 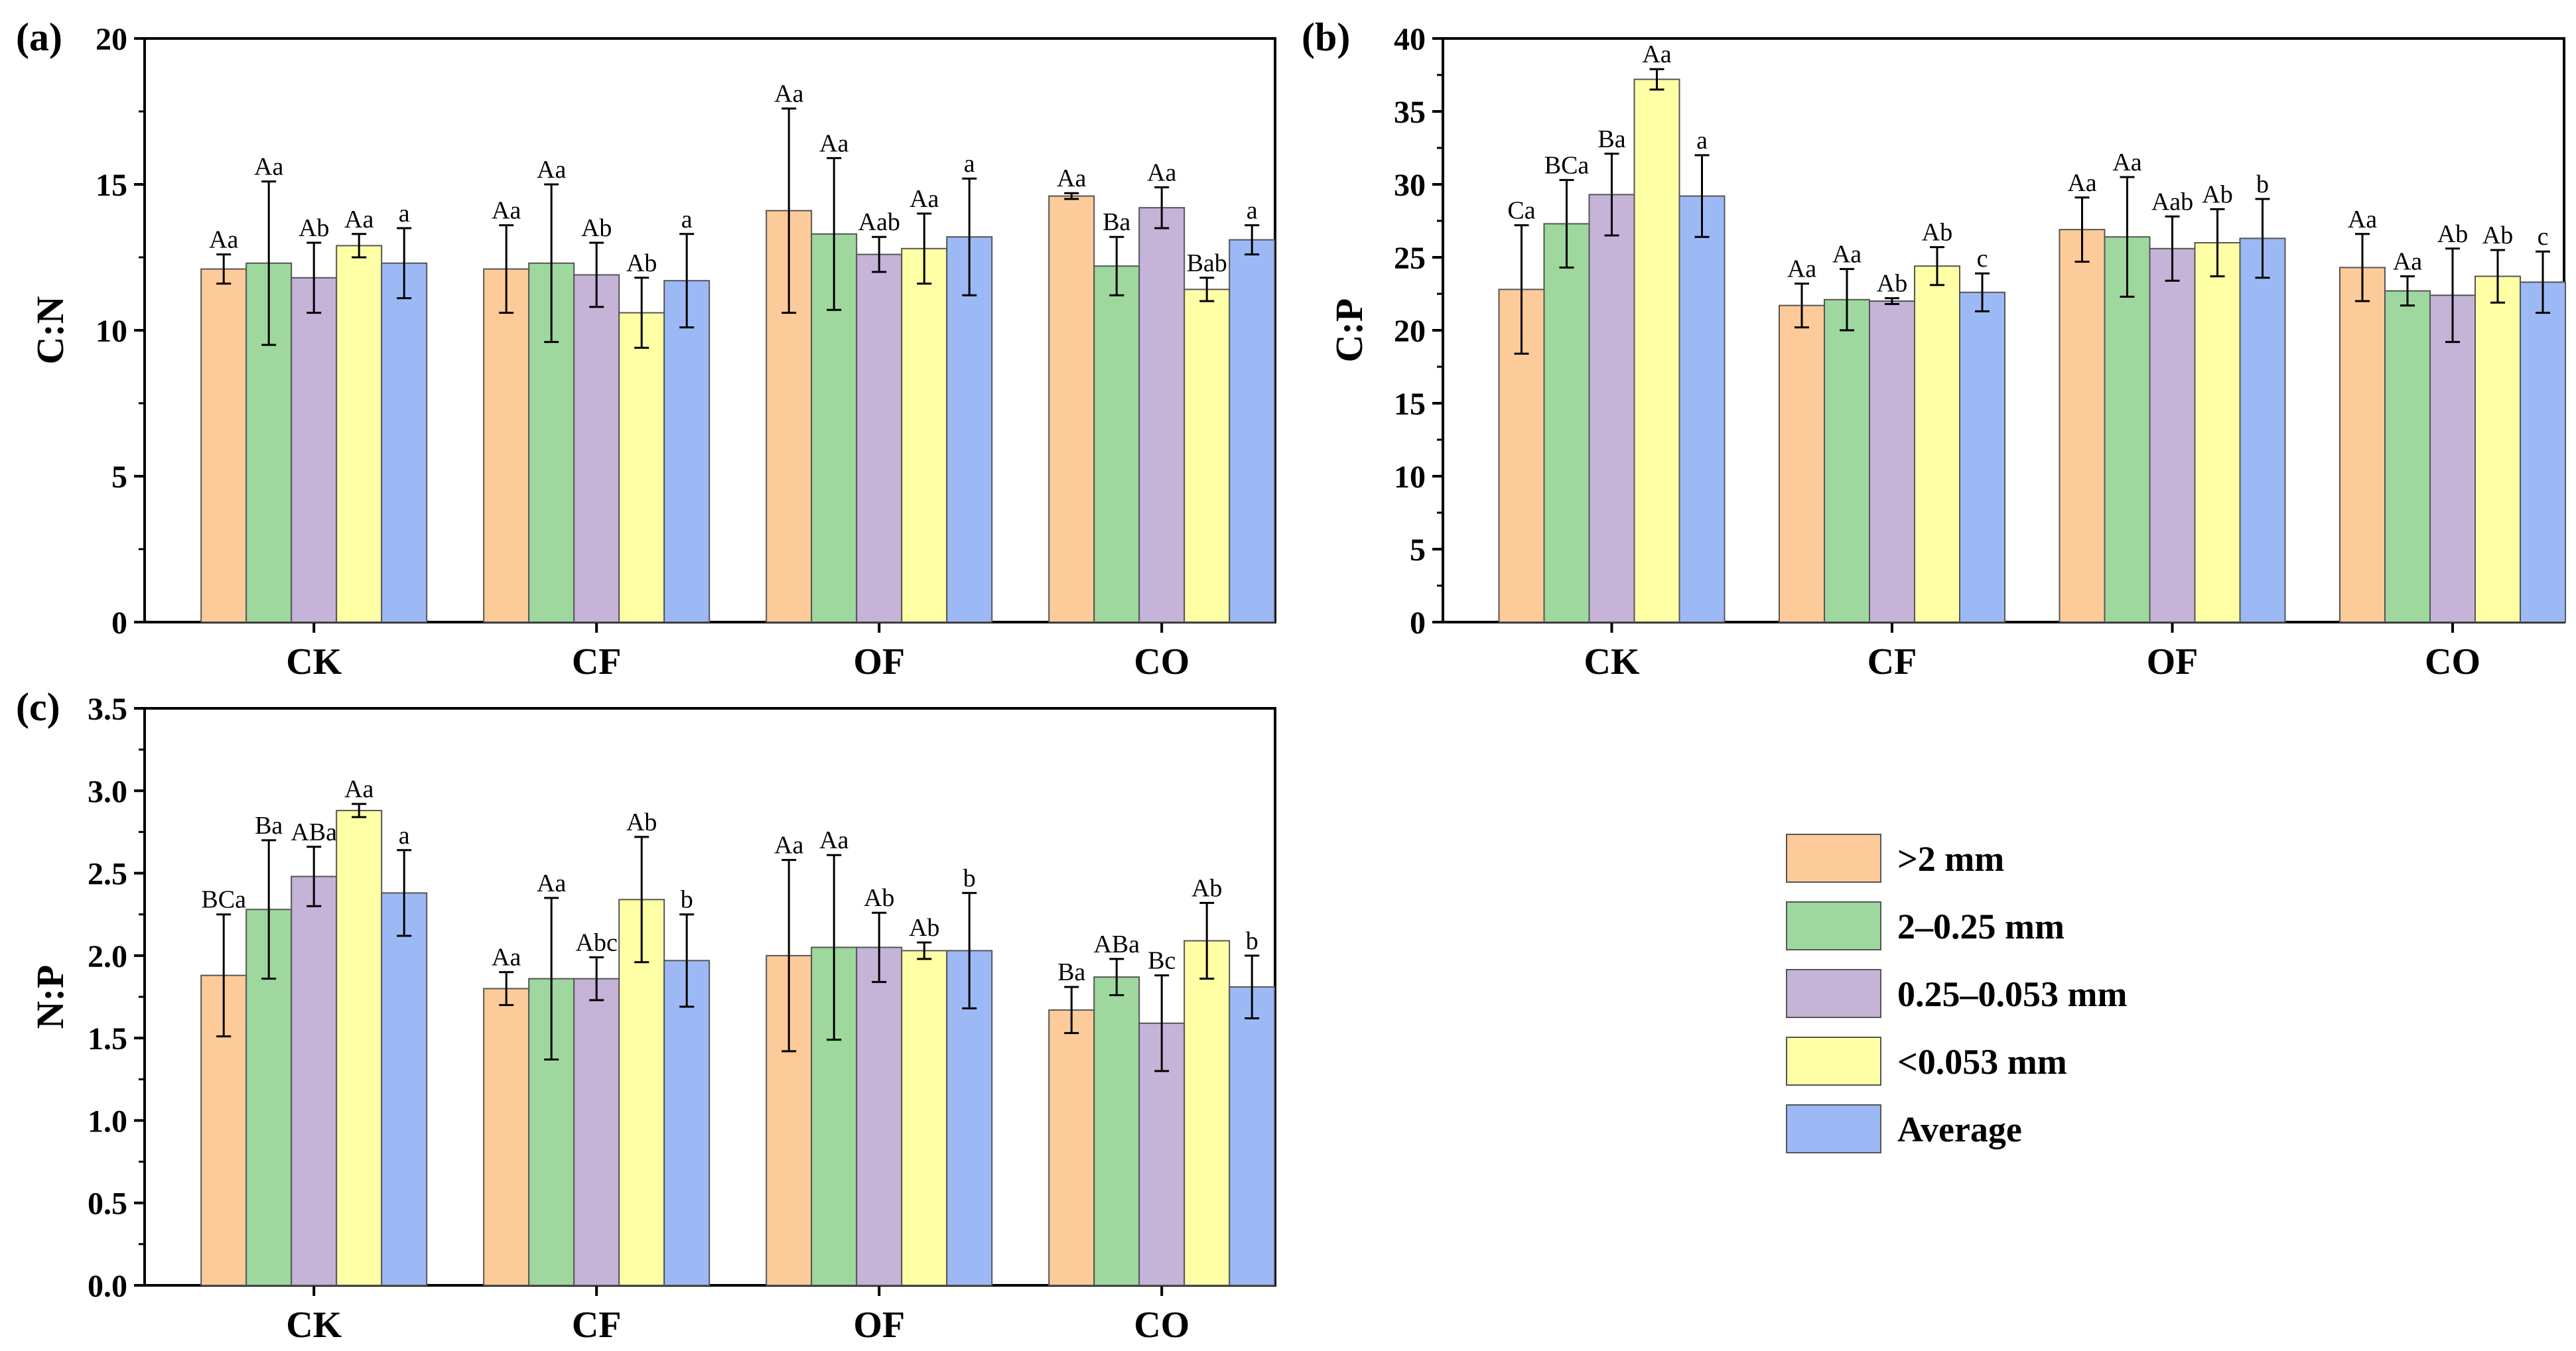 I want to click on legend-label: >2 mm, so click(x=1950, y=859).